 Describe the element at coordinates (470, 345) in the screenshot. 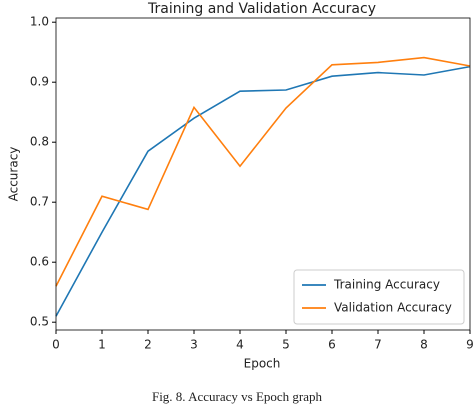

I see `x-tick-label: 9` at that location.